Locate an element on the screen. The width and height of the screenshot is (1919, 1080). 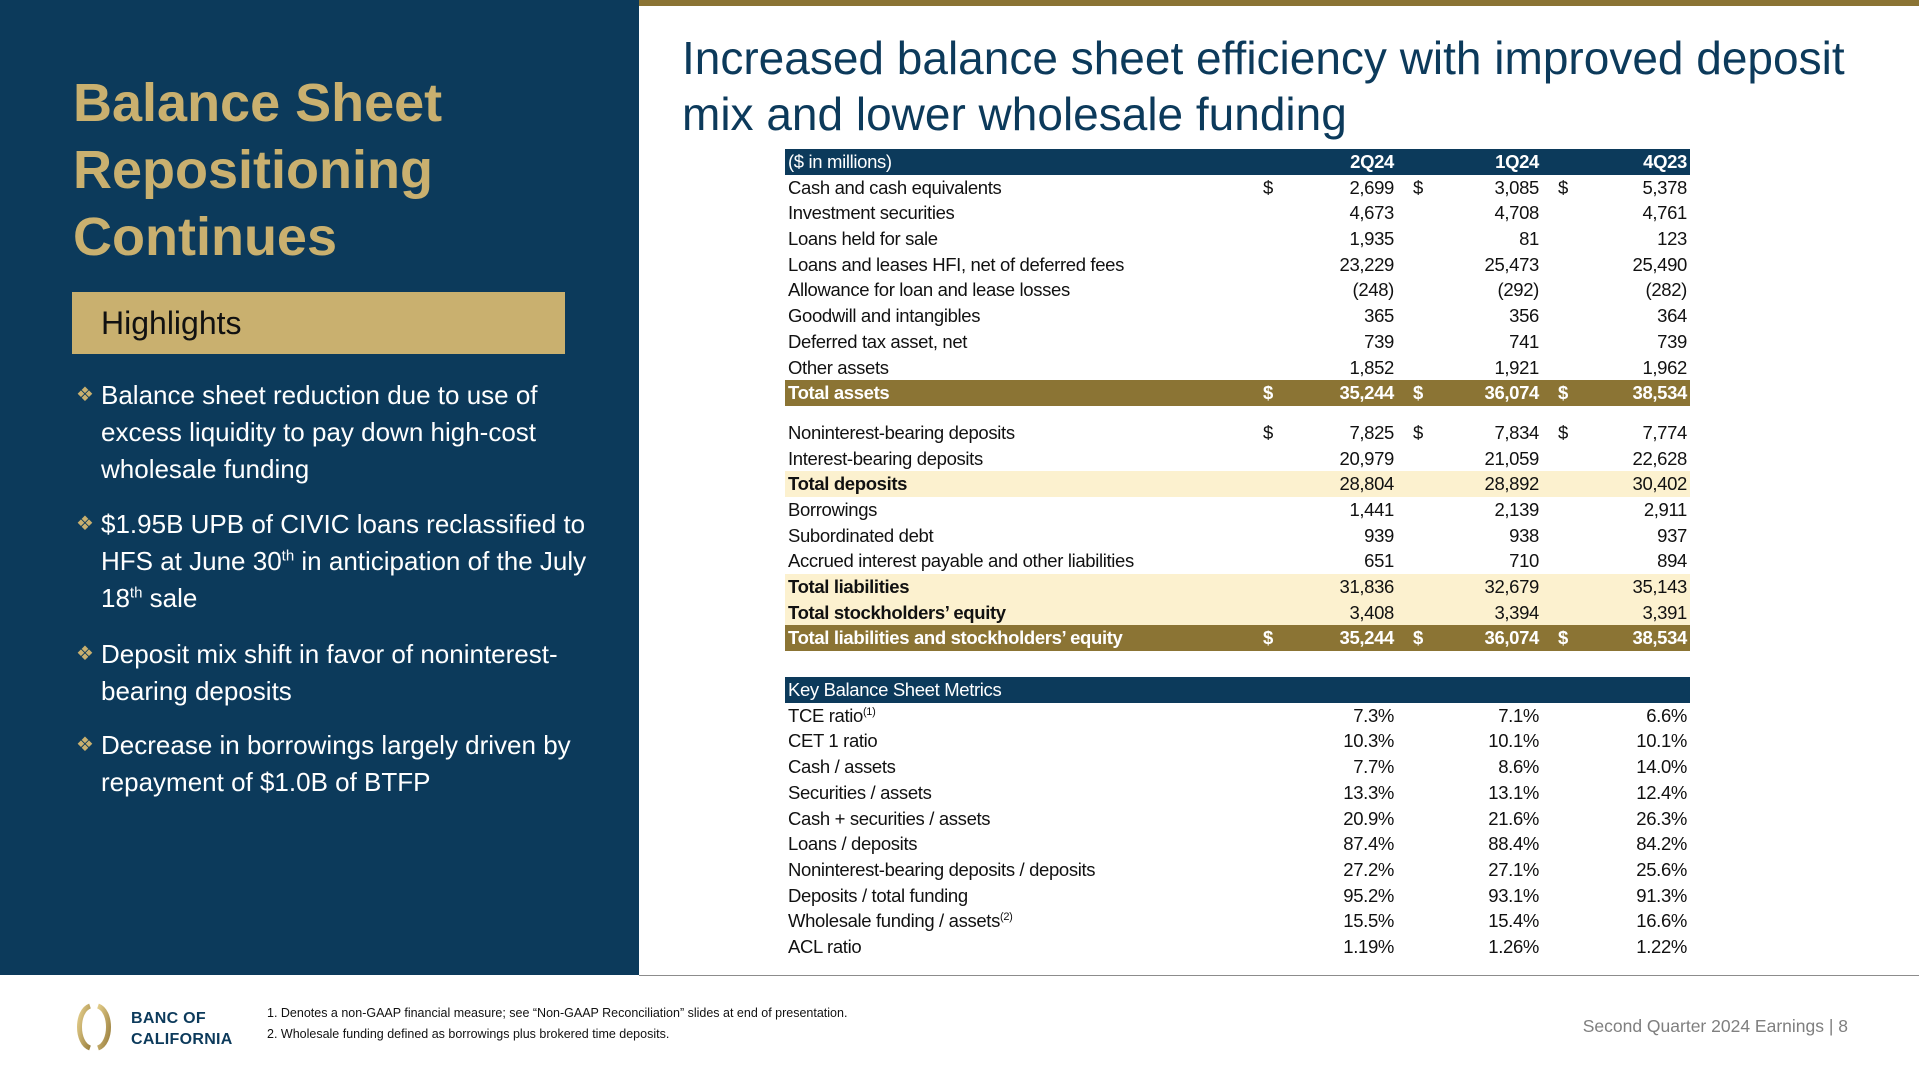
title-line: Balance Sheet is located at coordinates (258, 103).